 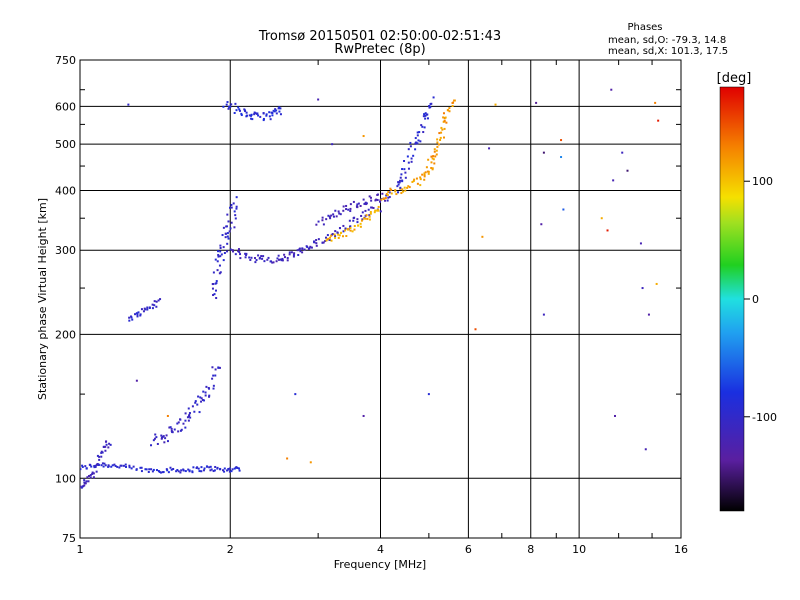 I want to click on chart-title: Tromsø 20150501 02:50:00-02:51:43, so click(x=379, y=36).